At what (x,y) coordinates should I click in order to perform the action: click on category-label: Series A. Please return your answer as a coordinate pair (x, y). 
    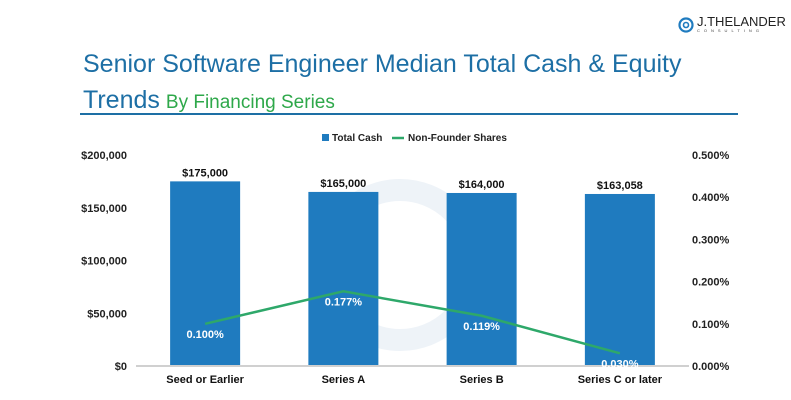
    Looking at the image, I should click on (344, 380).